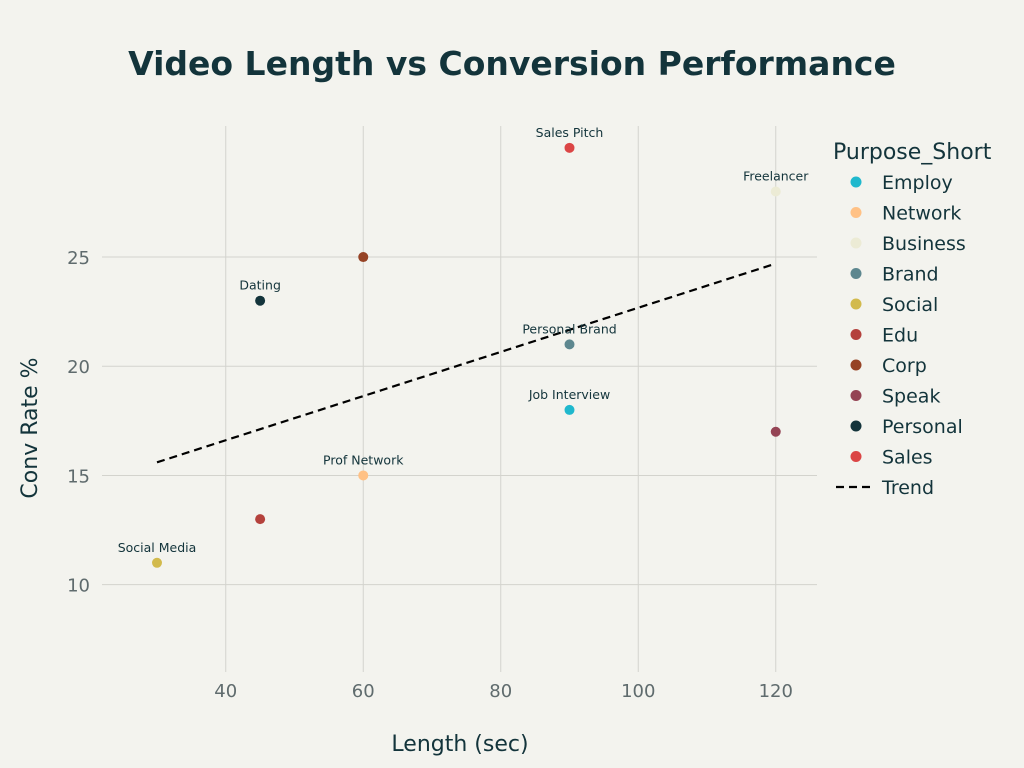 The height and width of the screenshot is (768, 1024). What do you see at coordinates (856, 304) in the screenshot?
I see `legend-marker-social` at bounding box center [856, 304].